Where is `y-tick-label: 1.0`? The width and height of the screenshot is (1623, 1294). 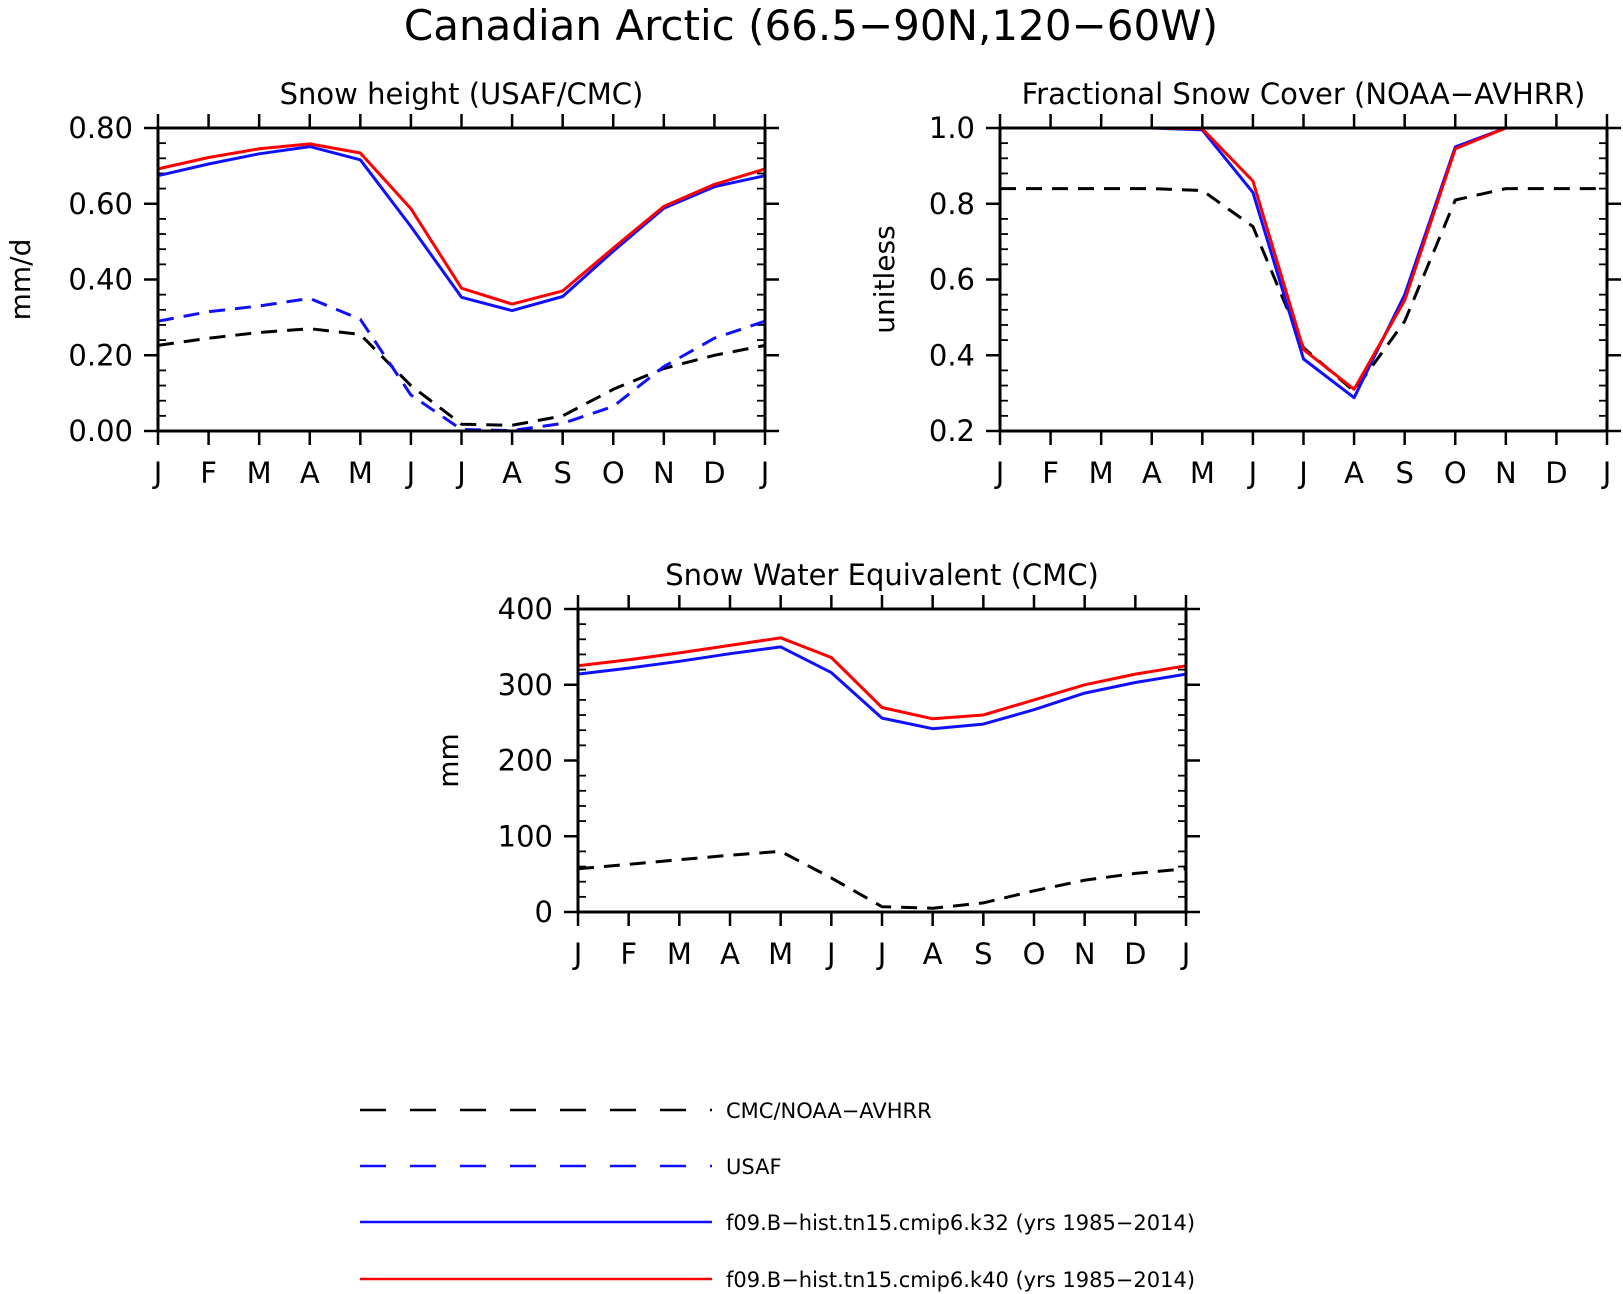
y-tick-label: 1.0 is located at coordinates (952, 128).